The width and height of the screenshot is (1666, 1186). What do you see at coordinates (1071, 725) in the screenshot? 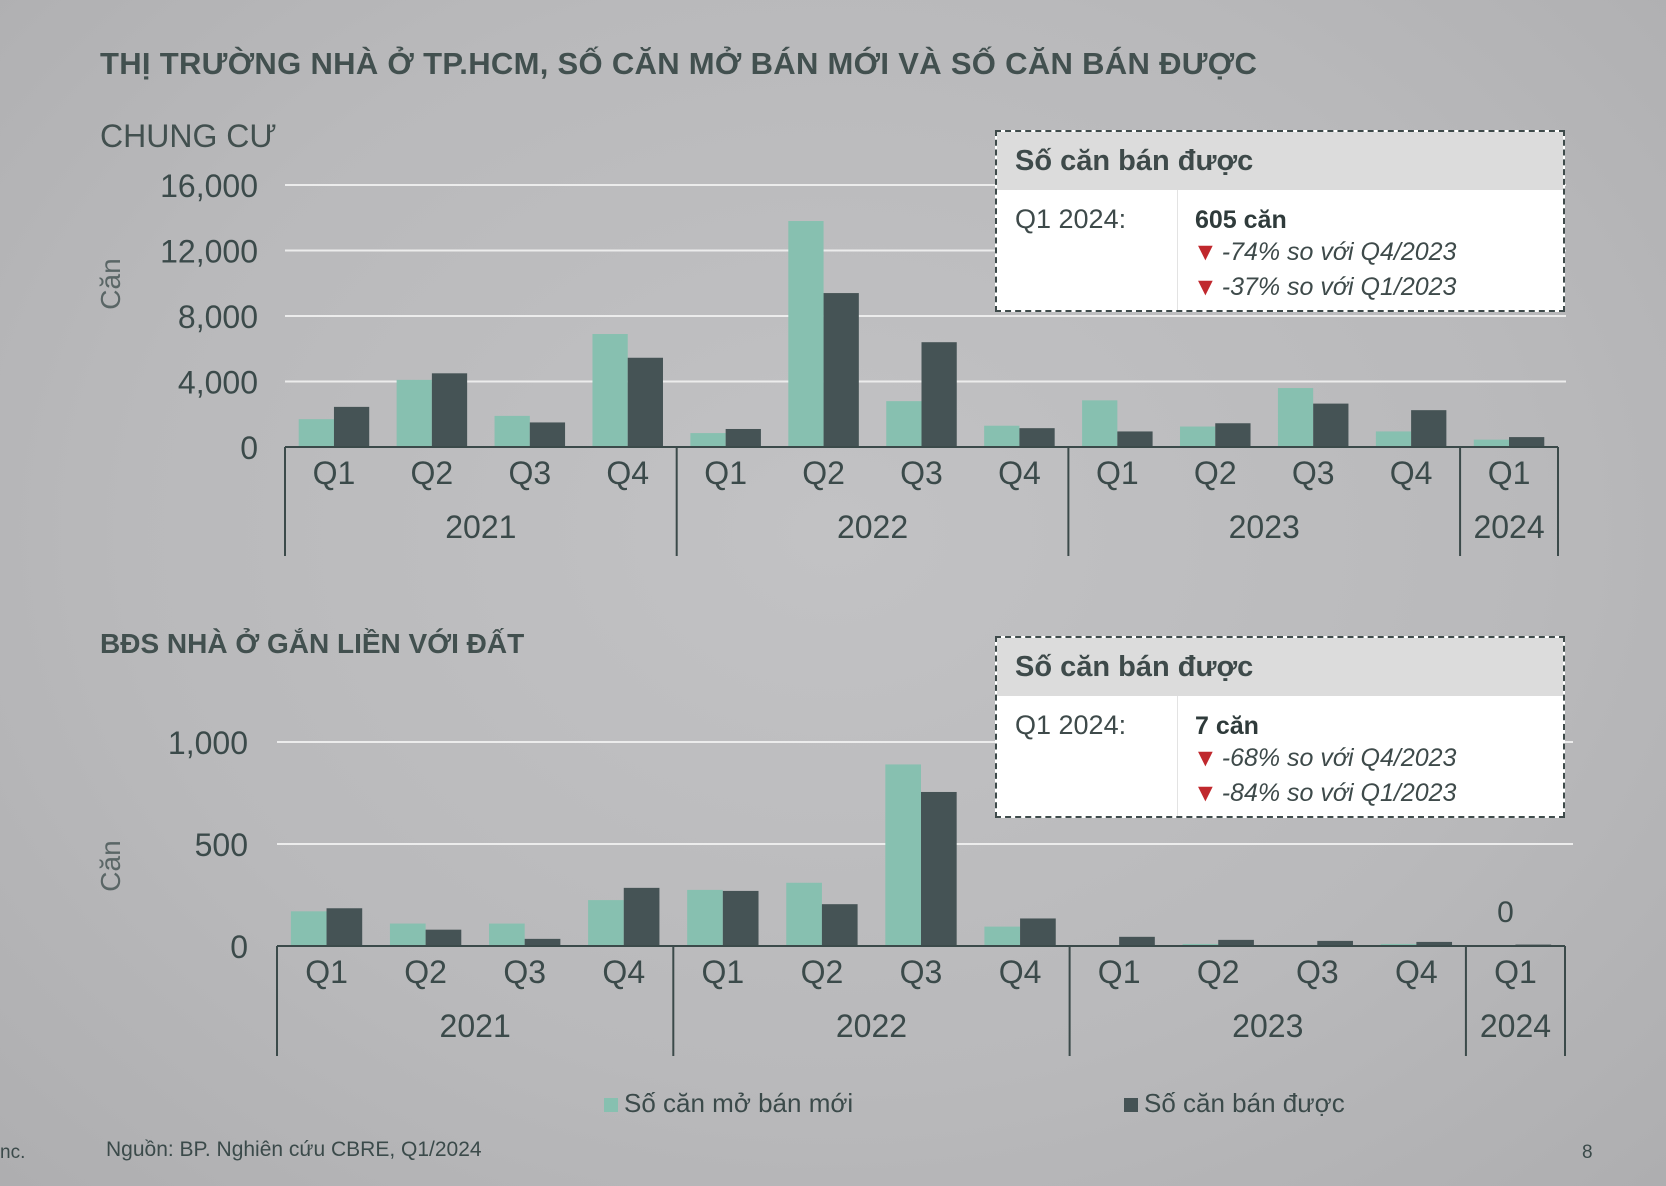
I see `callout-bottom-period: Q1 2024:` at bounding box center [1071, 725].